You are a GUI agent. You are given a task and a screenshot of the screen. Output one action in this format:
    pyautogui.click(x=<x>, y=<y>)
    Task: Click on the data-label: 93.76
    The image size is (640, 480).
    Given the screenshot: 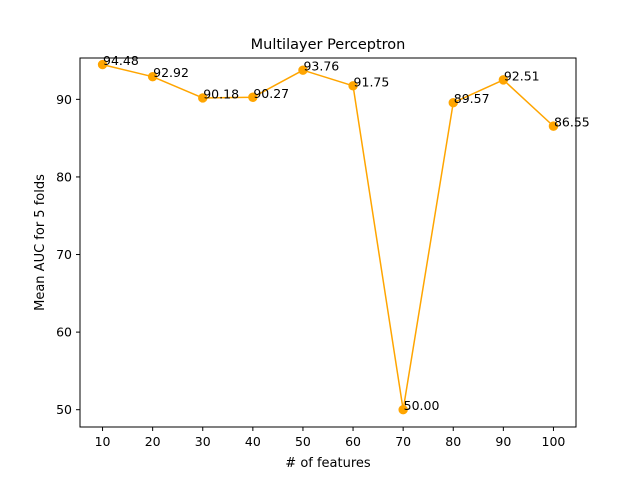 What is the action you would take?
    pyautogui.click(x=321, y=66)
    